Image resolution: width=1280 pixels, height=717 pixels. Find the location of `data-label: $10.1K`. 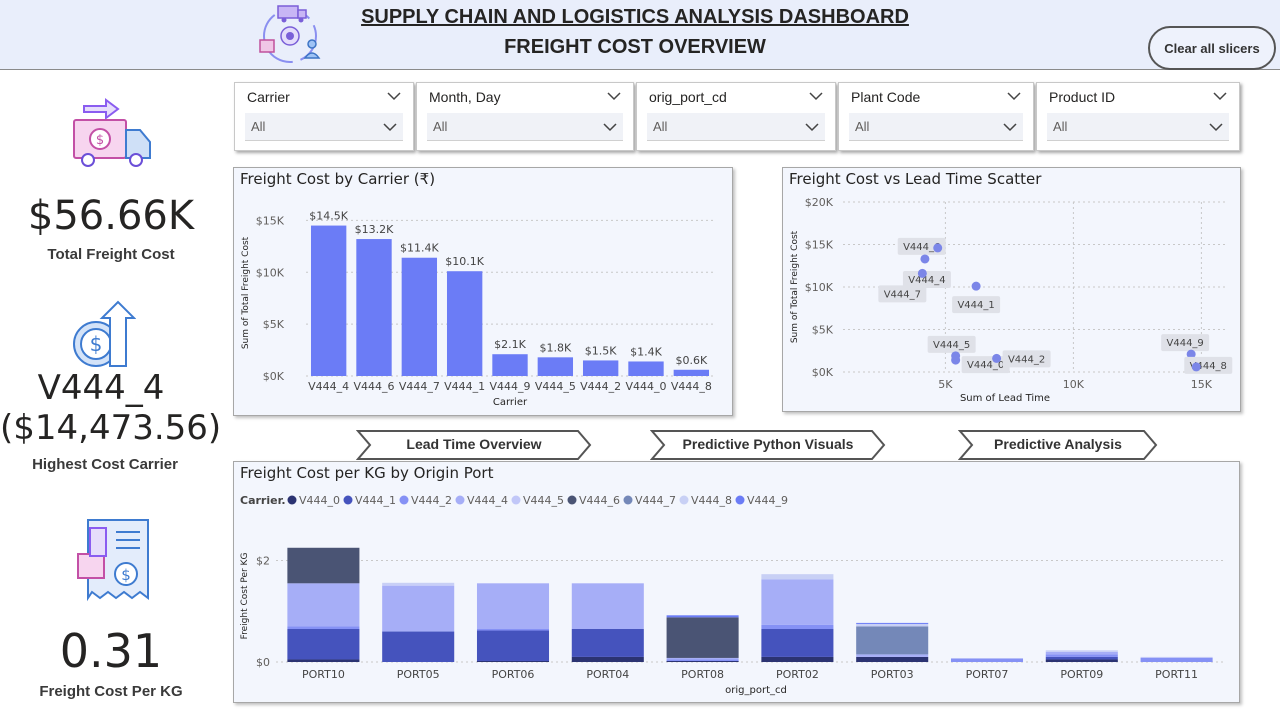

data-label: $10.1K is located at coordinates (464, 261).